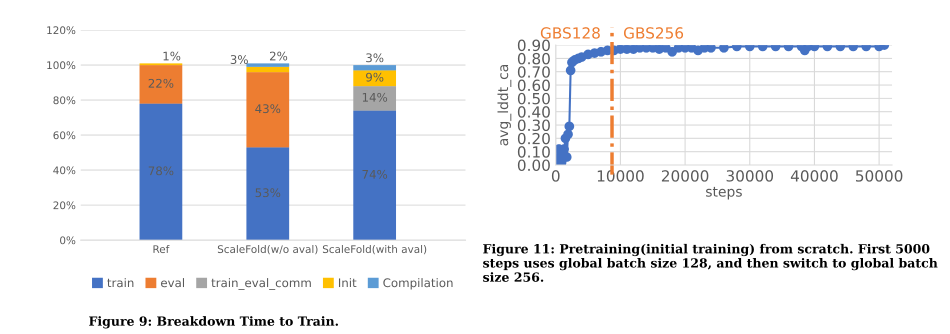 This screenshot has width=950, height=334. Describe the element at coordinates (375, 174) in the screenshot. I see `data-label: 74%` at that location.